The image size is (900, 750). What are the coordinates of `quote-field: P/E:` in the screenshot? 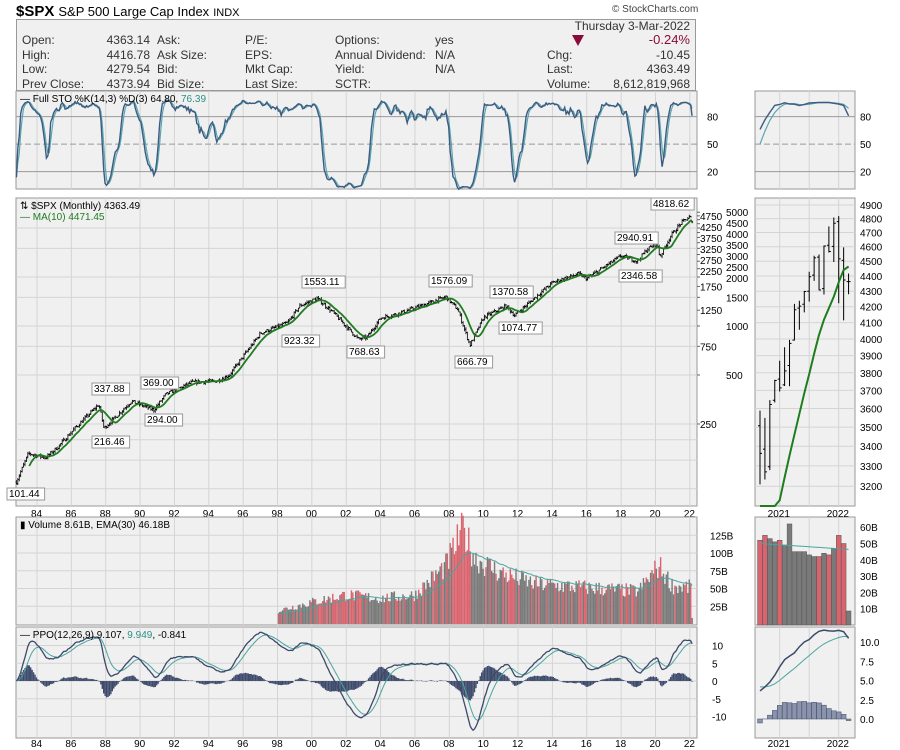 It's located at (256, 40).